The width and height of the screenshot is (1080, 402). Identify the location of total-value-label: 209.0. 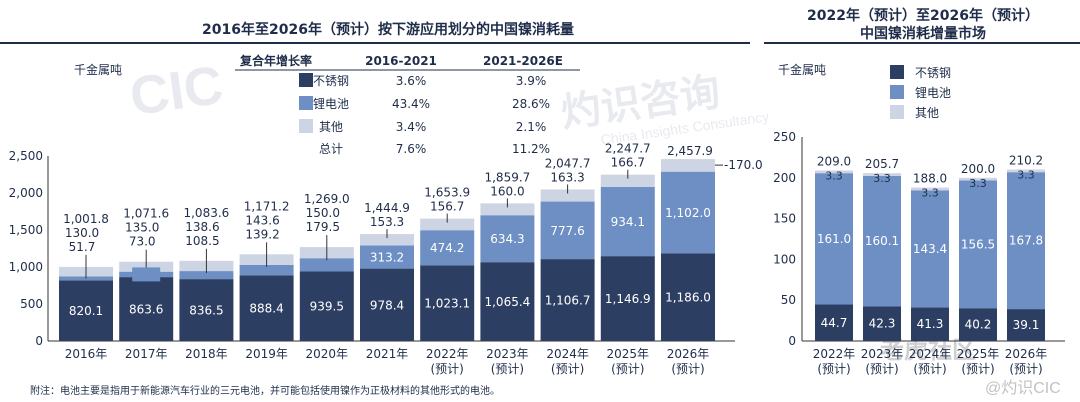
(834, 161).